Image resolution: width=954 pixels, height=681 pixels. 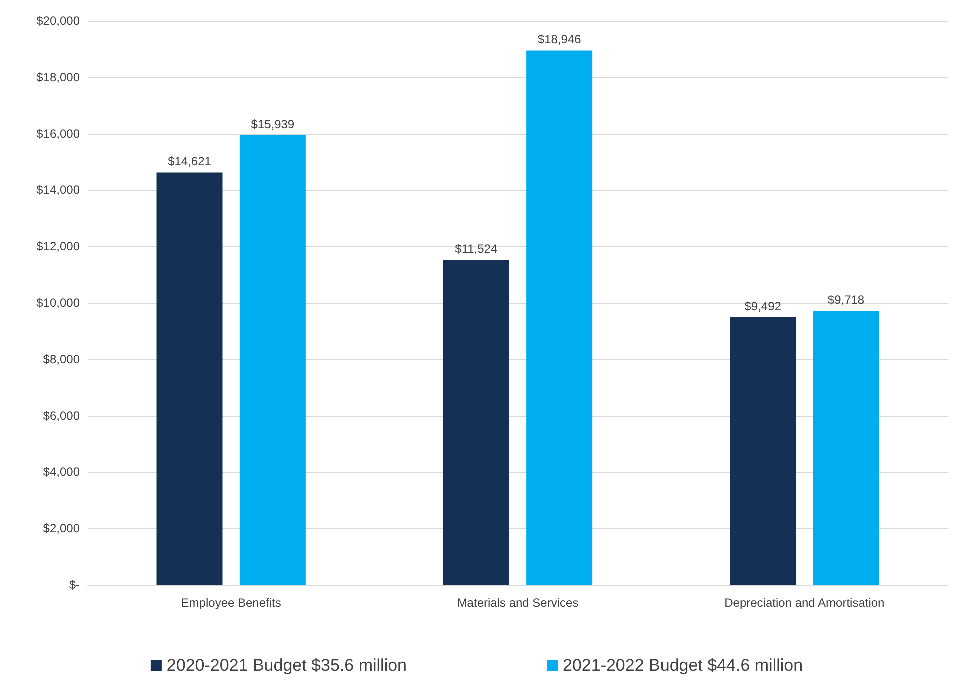 What do you see at coordinates (518, 603) in the screenshot?
I see `x-tick-label: Materials and Services` at bounding box center [518, 603].